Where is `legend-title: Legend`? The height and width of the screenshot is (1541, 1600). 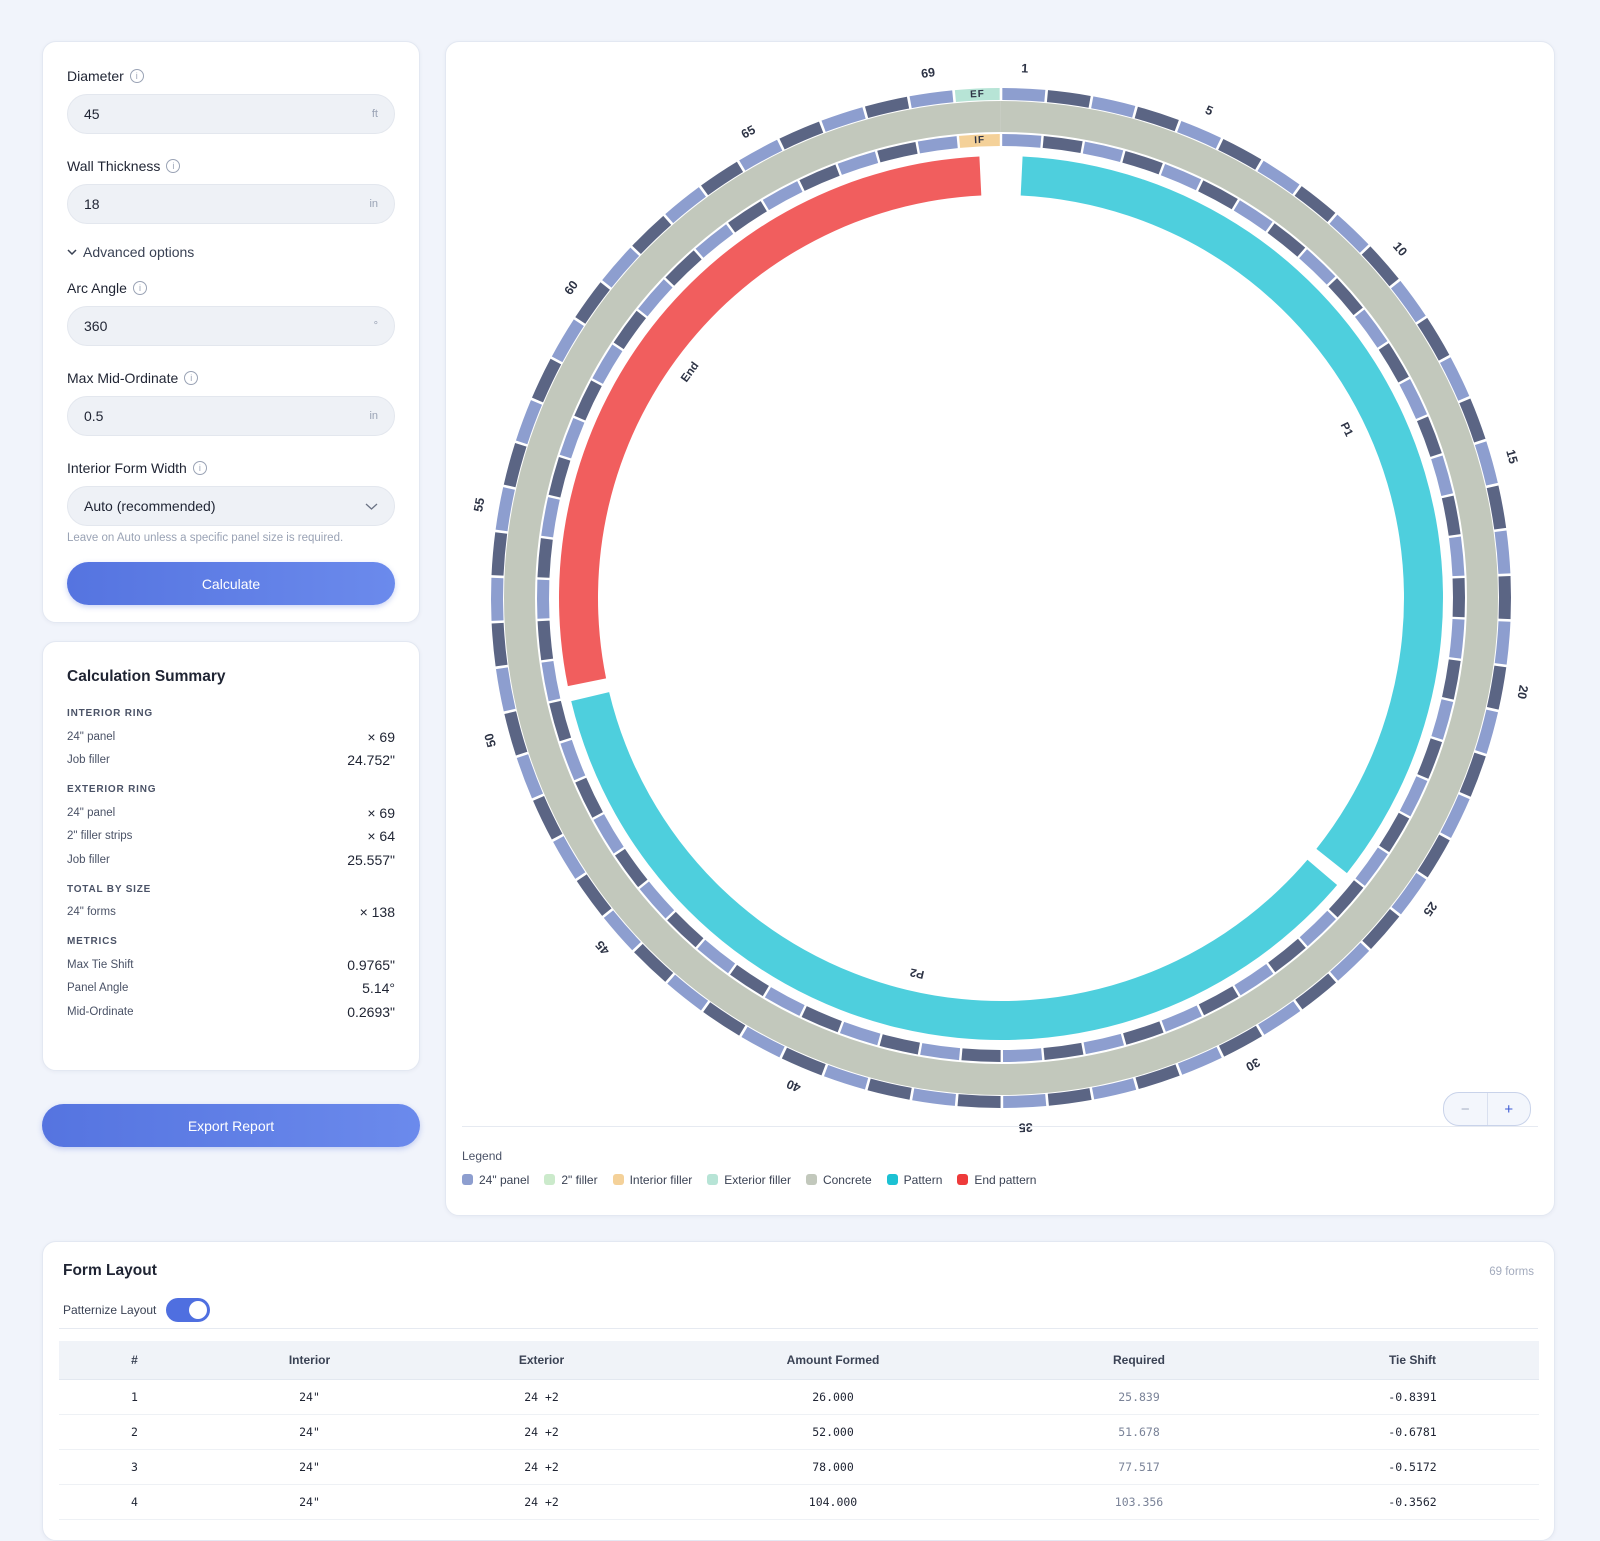
legend-title: Legend is located at coordinates (482, 1156).